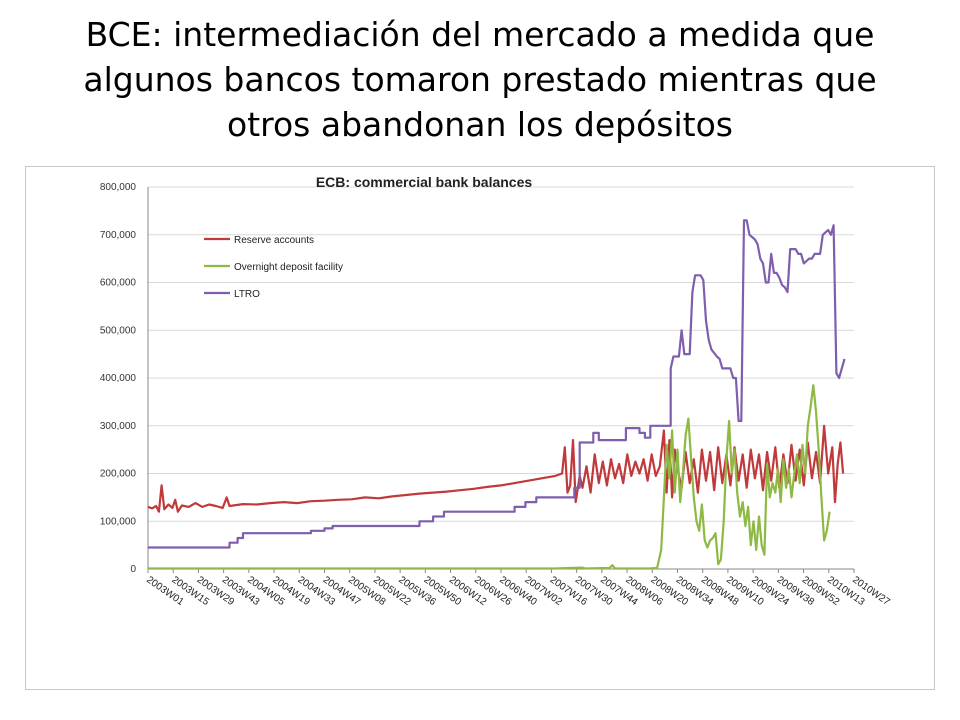  I want to click on y-tick-label: 400,000, so click(118, 378).